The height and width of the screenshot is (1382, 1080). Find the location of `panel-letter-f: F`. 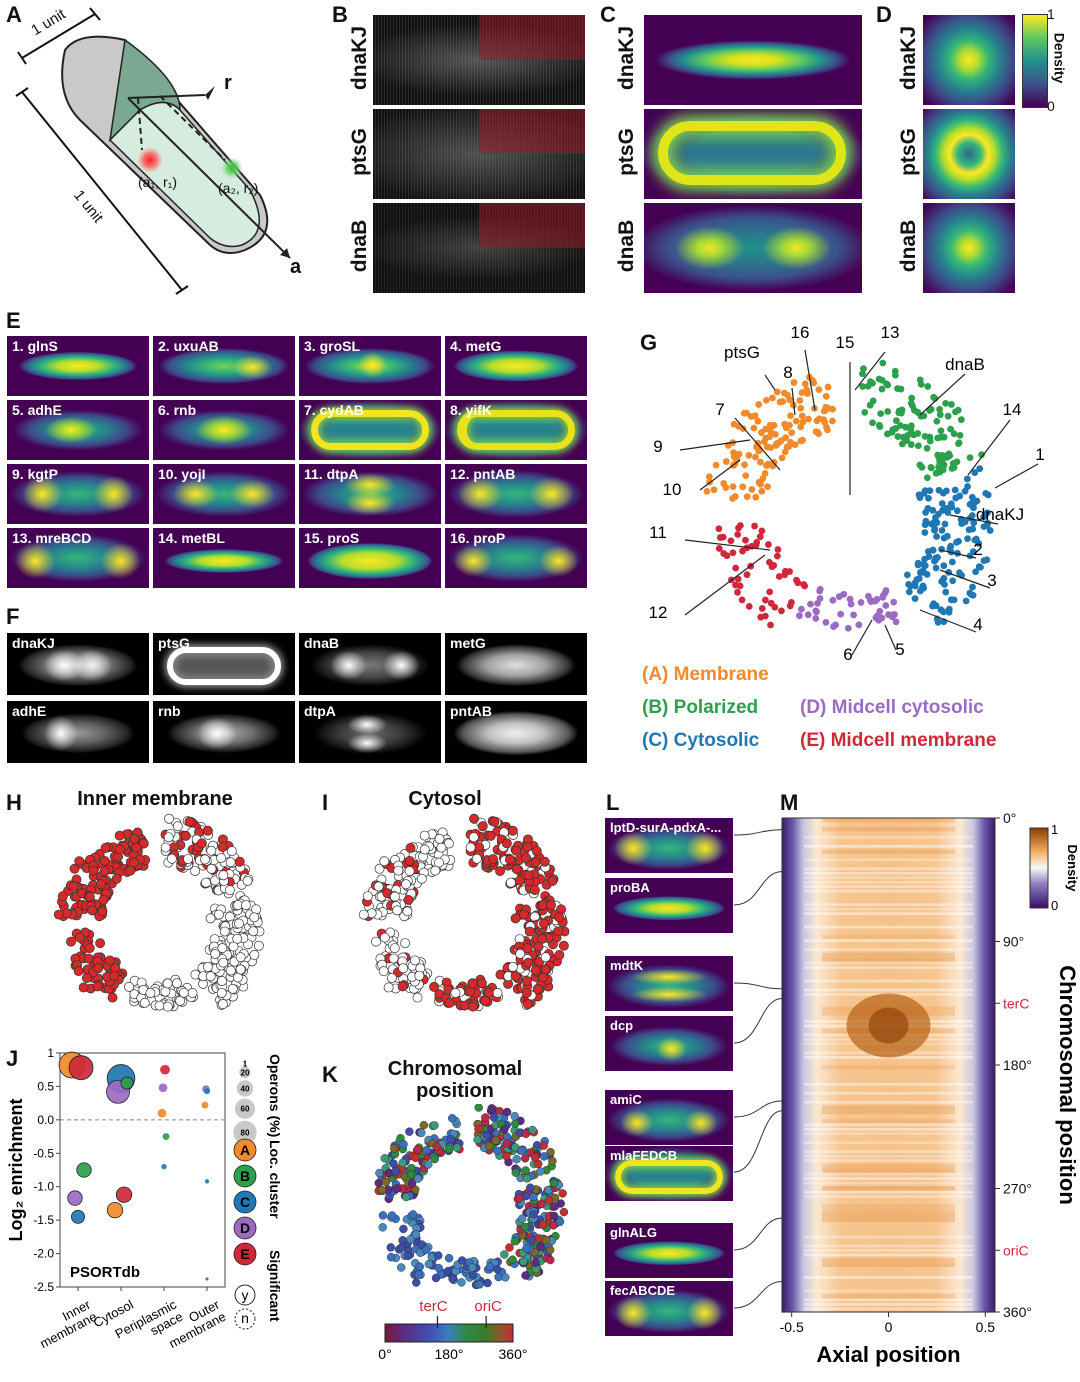

panel-letter-f: F is located at coordinates (13, 616).